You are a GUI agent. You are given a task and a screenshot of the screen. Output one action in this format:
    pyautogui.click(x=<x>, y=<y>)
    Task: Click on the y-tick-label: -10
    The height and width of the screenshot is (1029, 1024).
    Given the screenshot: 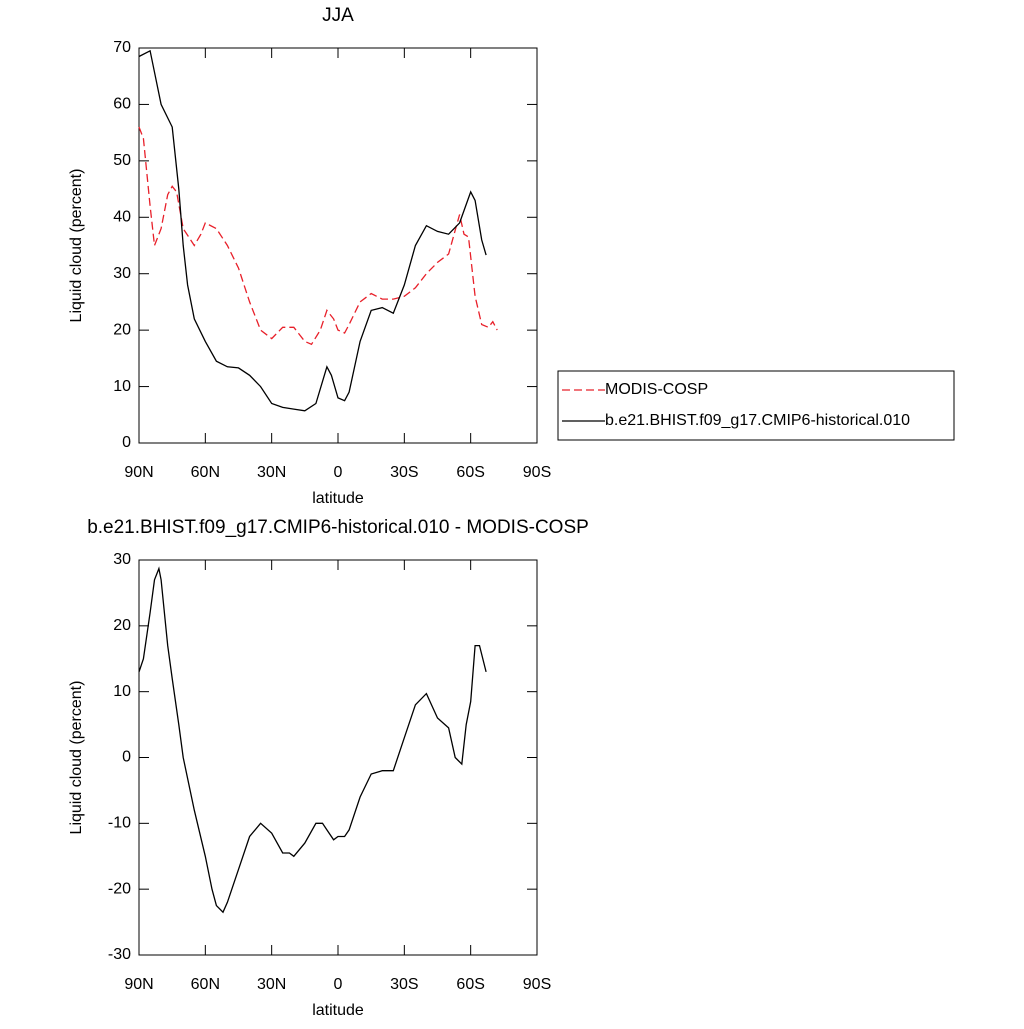 What is the action you would take?
    pyautogui.click(x=119, y=823)
    